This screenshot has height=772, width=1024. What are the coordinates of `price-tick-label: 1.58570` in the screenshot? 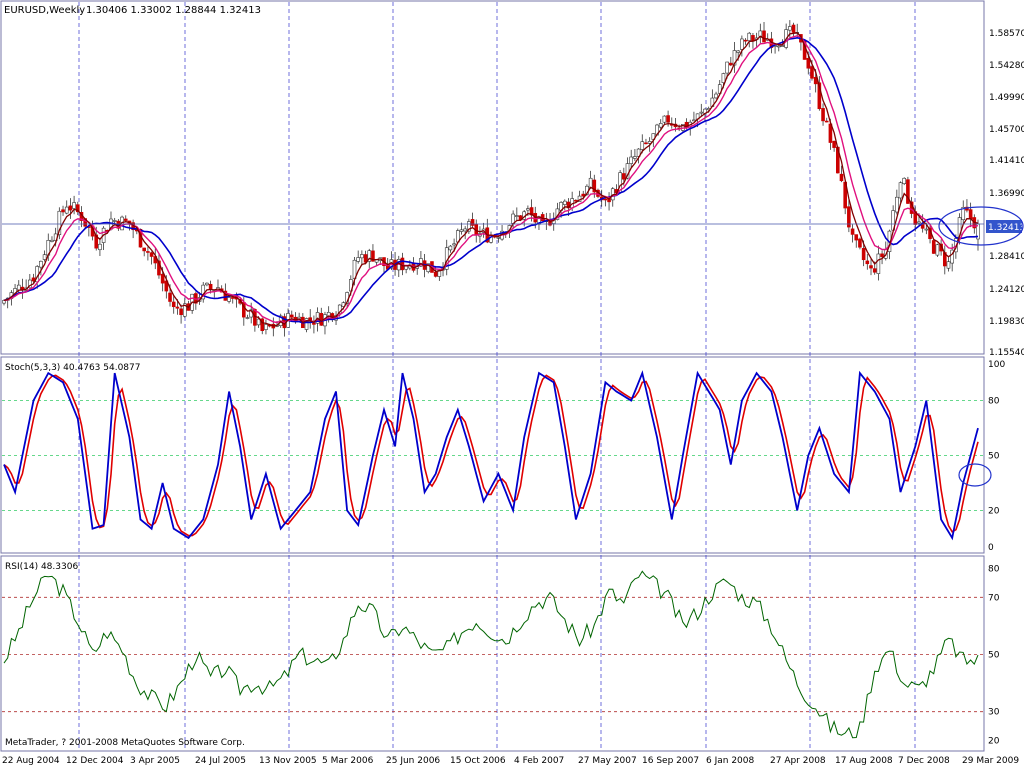 It's located at (1006, 34).